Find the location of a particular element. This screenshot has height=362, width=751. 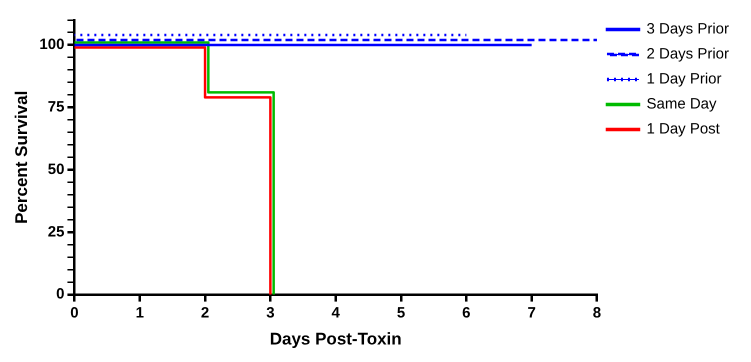

y-tick-label: 25 is located at coordinates (56, 231).